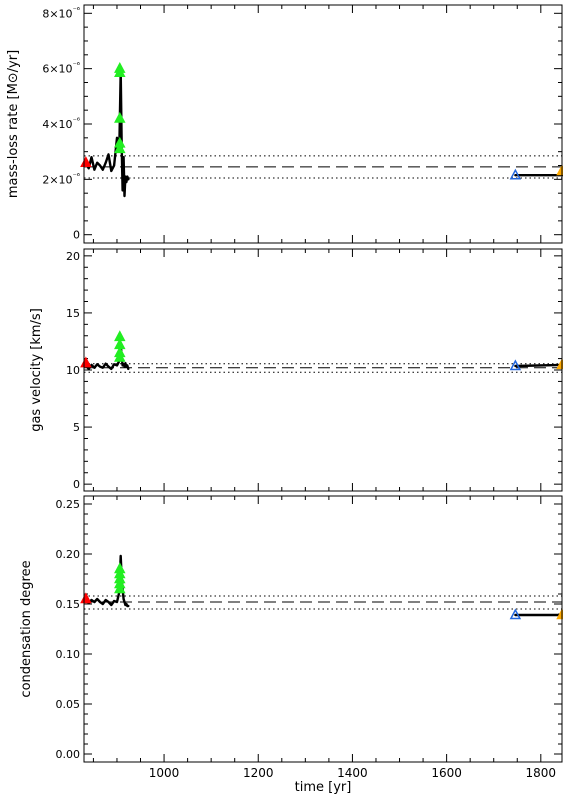 Image resolution: width=563 pixels, height=797 pixels. Describe the element at coordinates (13, 124) in the screenshot. I see `y-axis-label: mass-loss rate [M⊙/yr]` at that location.